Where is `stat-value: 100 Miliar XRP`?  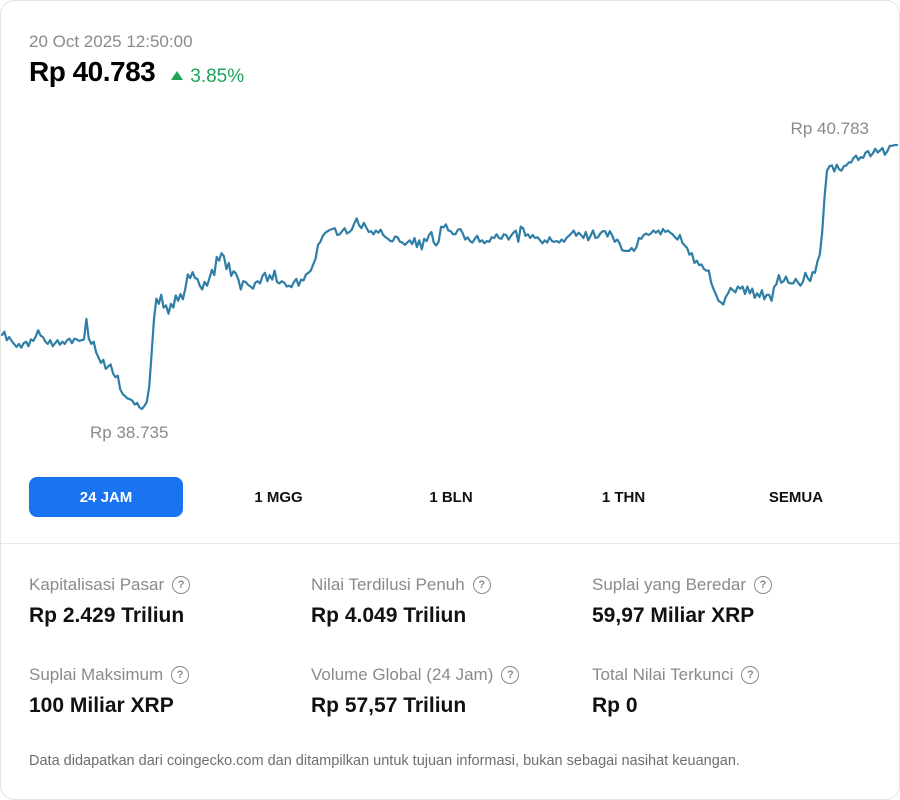
stat-value: 100 Miliar XRP is located at coordinates (101, 705).